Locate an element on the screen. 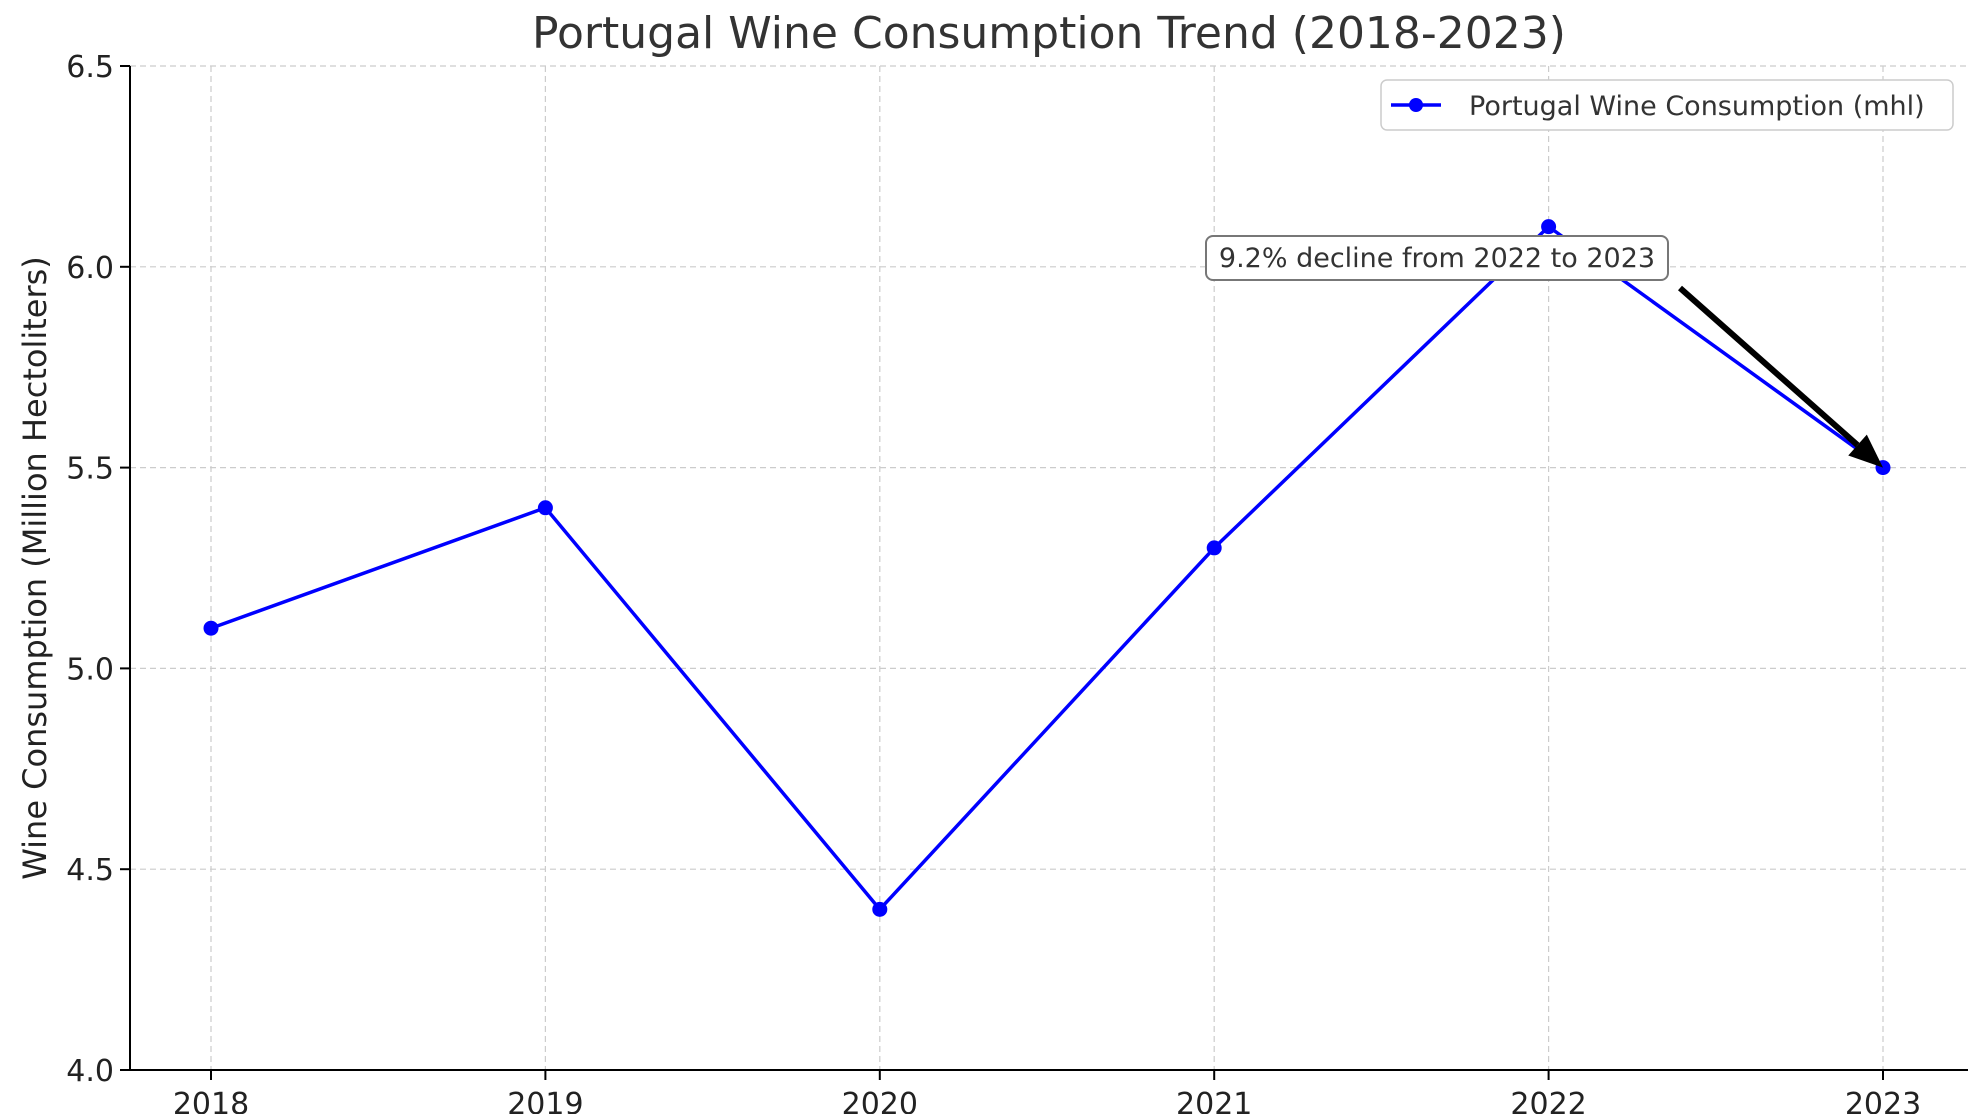 Image resolution: width=1980 pixels, height=1114 pixels. x-tick-label: 2022 is located at coordinates (1548, 1100).